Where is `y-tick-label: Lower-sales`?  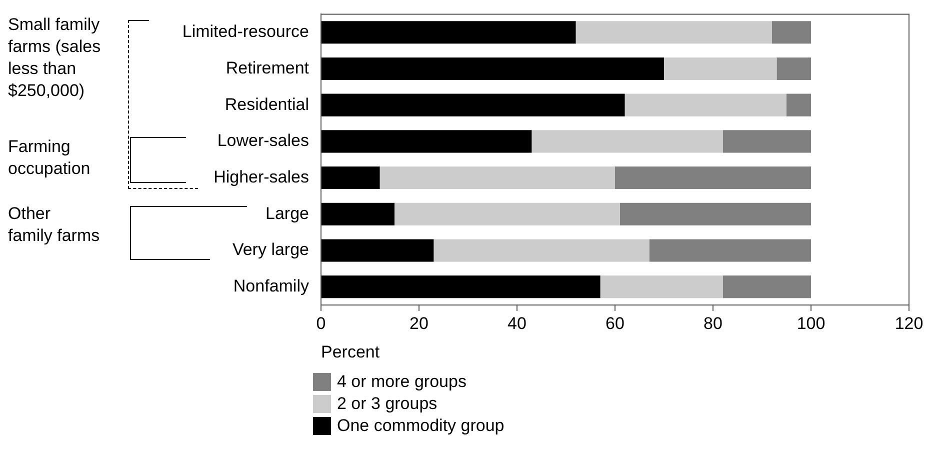
y-tick-label: Lower-sales is located at coordinates (263, 140).